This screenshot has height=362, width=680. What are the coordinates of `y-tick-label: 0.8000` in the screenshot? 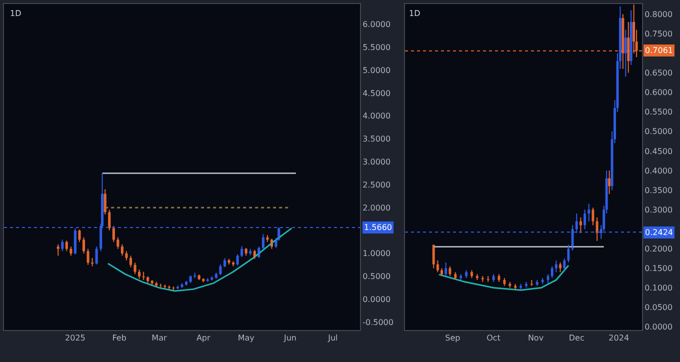 It's located at (658, 14).